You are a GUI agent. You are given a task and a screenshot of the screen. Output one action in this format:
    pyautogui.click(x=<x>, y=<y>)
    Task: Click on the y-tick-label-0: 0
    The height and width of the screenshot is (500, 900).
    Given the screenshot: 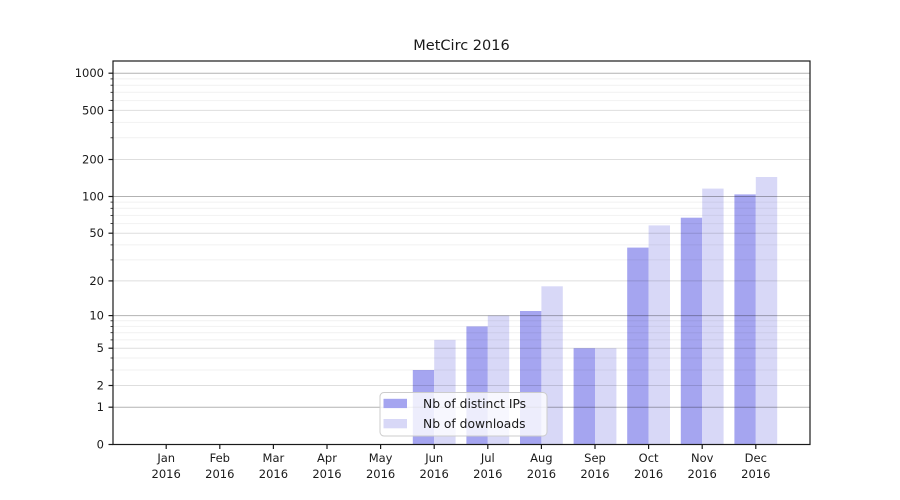 What is the action you would take?
    pyautogui.click(x=100, y=445)
    